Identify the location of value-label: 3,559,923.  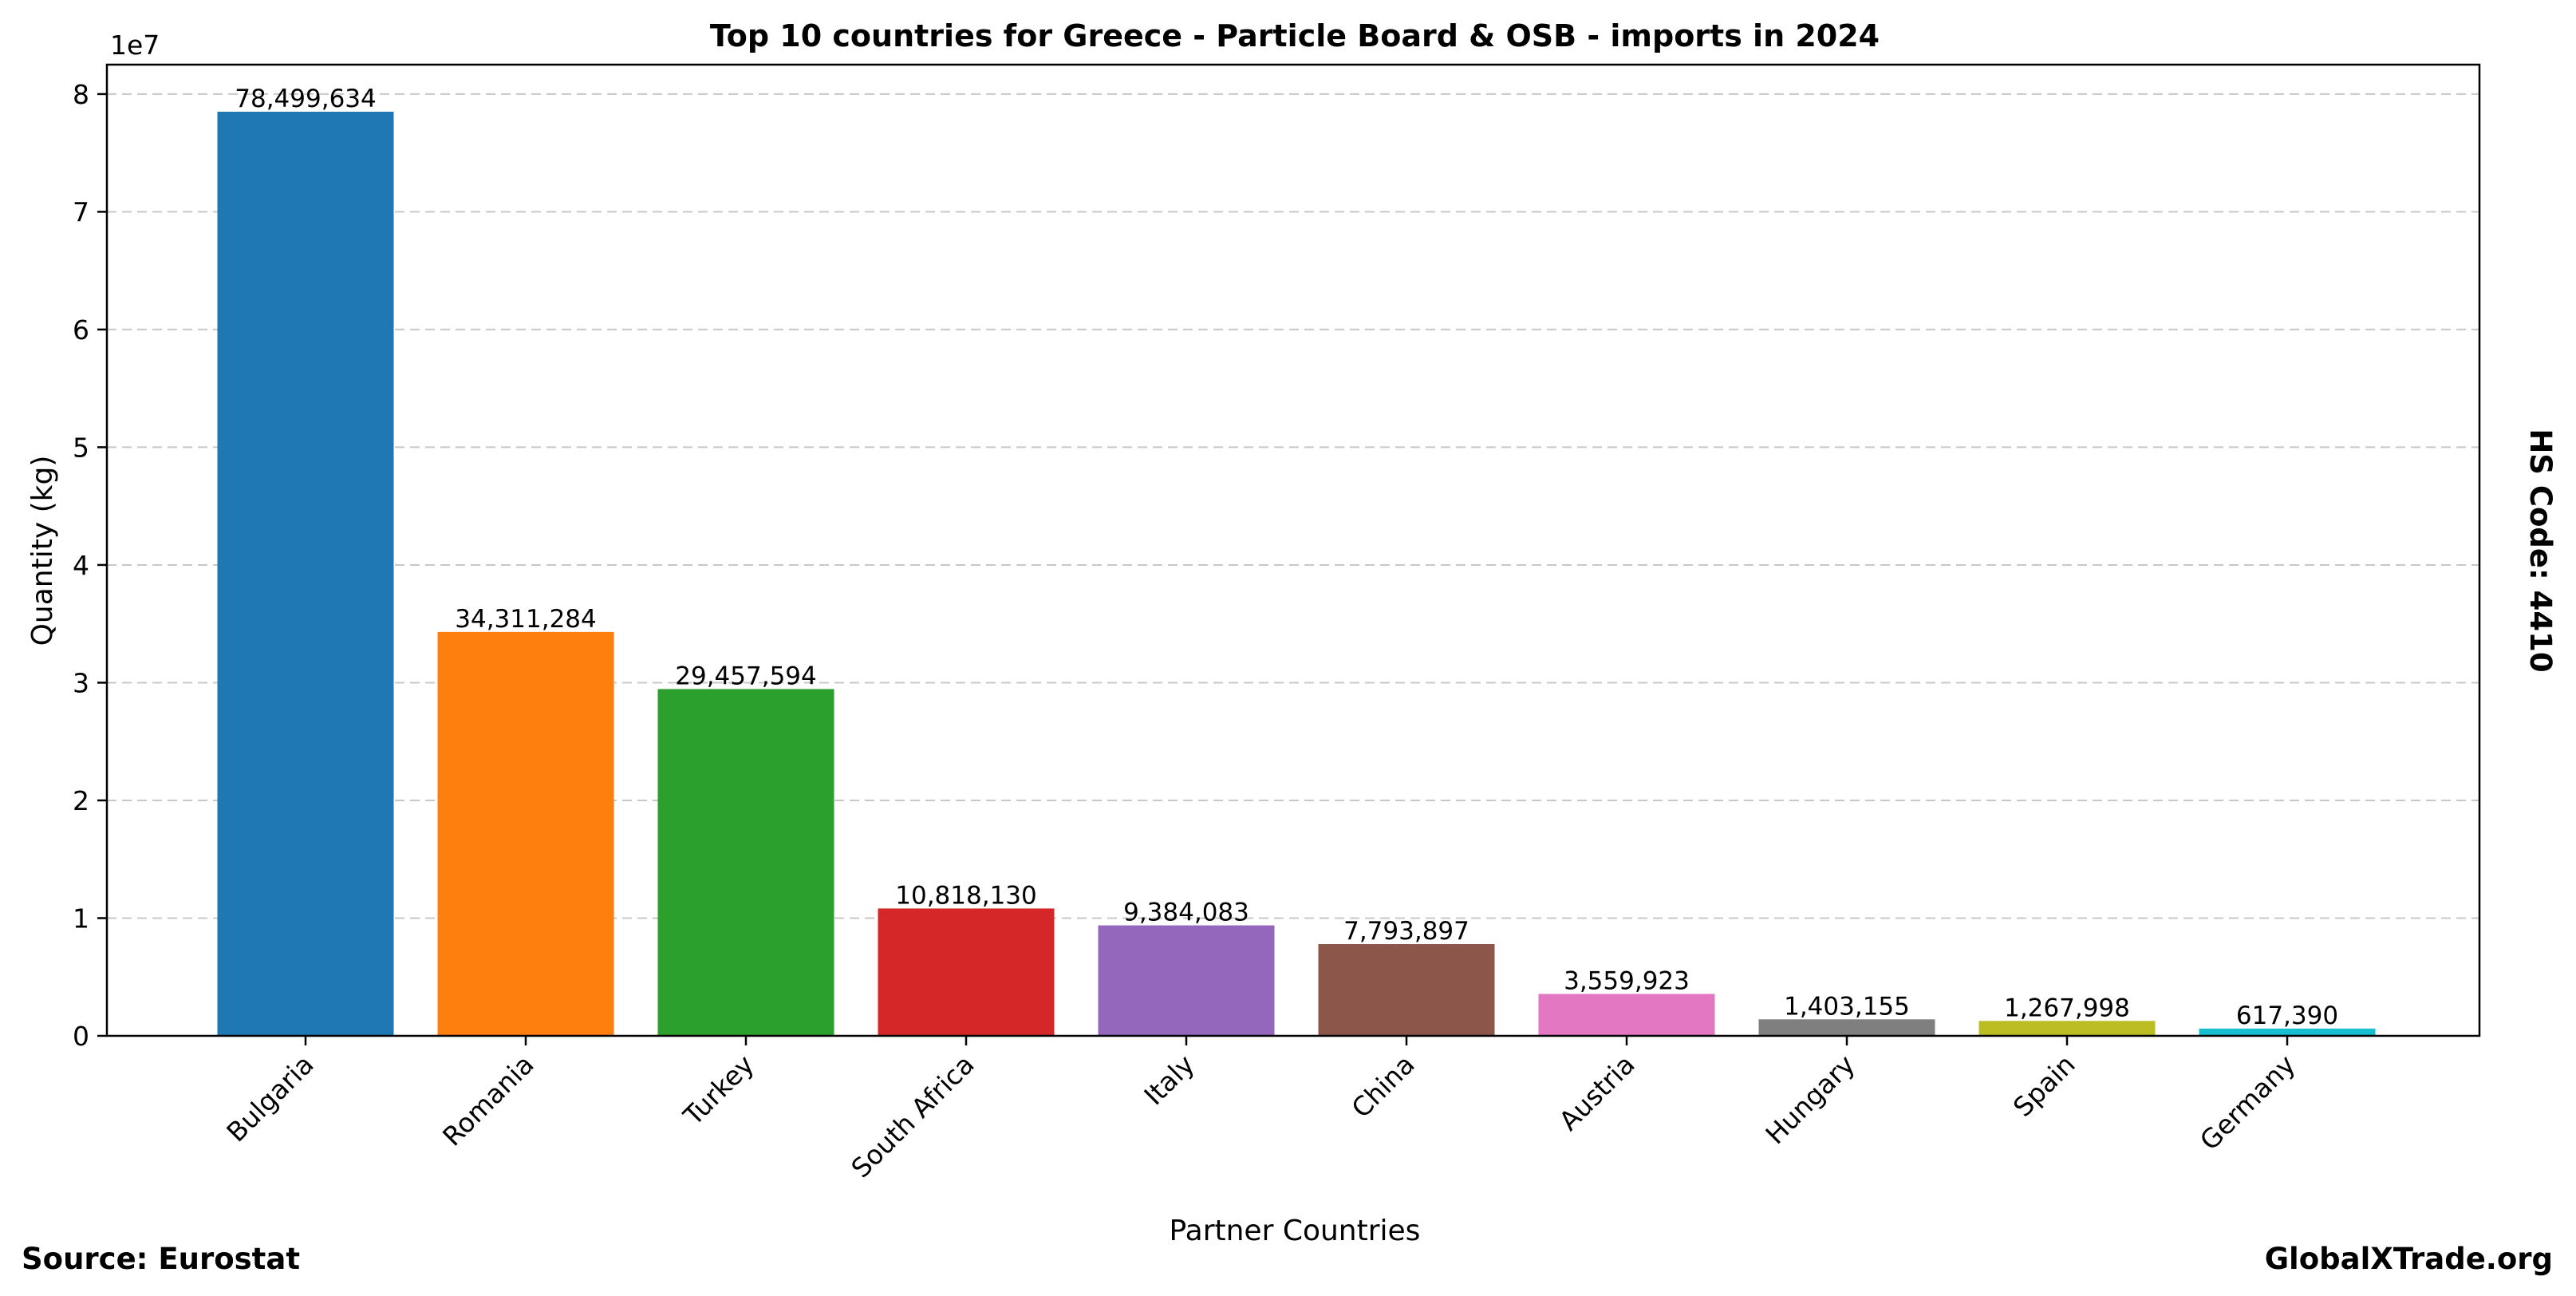
(1627, 980).